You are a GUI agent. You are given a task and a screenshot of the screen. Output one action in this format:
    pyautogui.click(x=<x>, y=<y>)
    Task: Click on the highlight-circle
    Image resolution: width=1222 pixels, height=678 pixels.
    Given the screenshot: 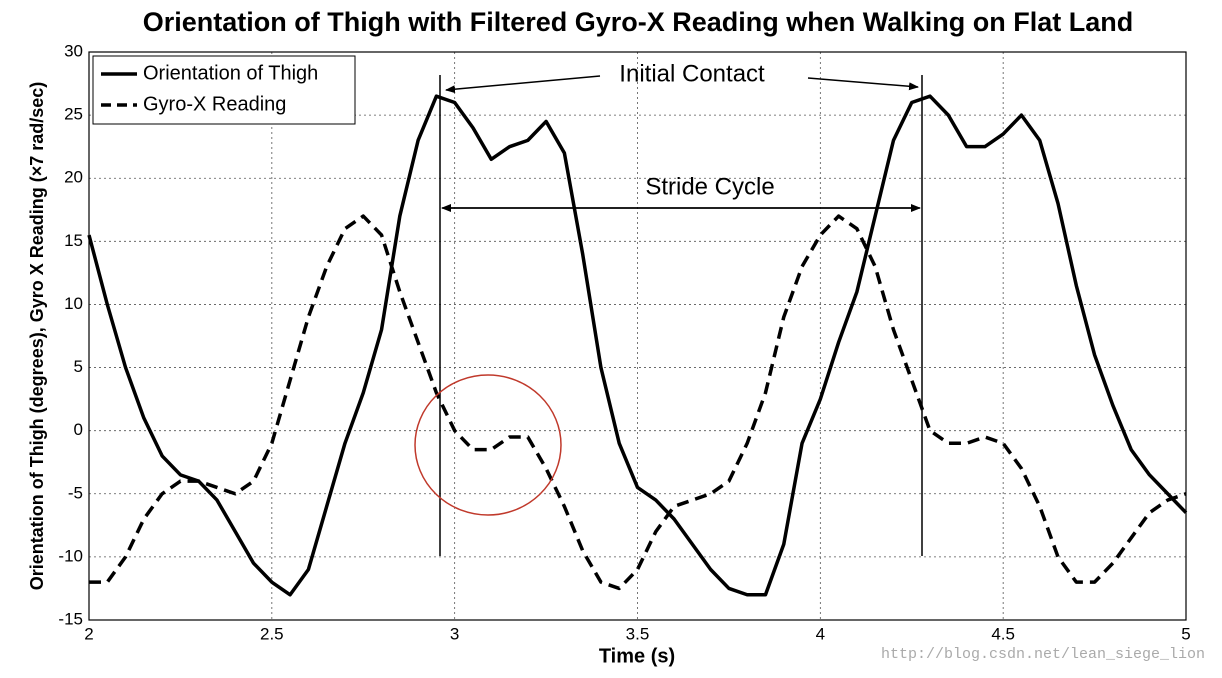 What is the action you would take?
    pyautogui.click(x=488, y=445)
    